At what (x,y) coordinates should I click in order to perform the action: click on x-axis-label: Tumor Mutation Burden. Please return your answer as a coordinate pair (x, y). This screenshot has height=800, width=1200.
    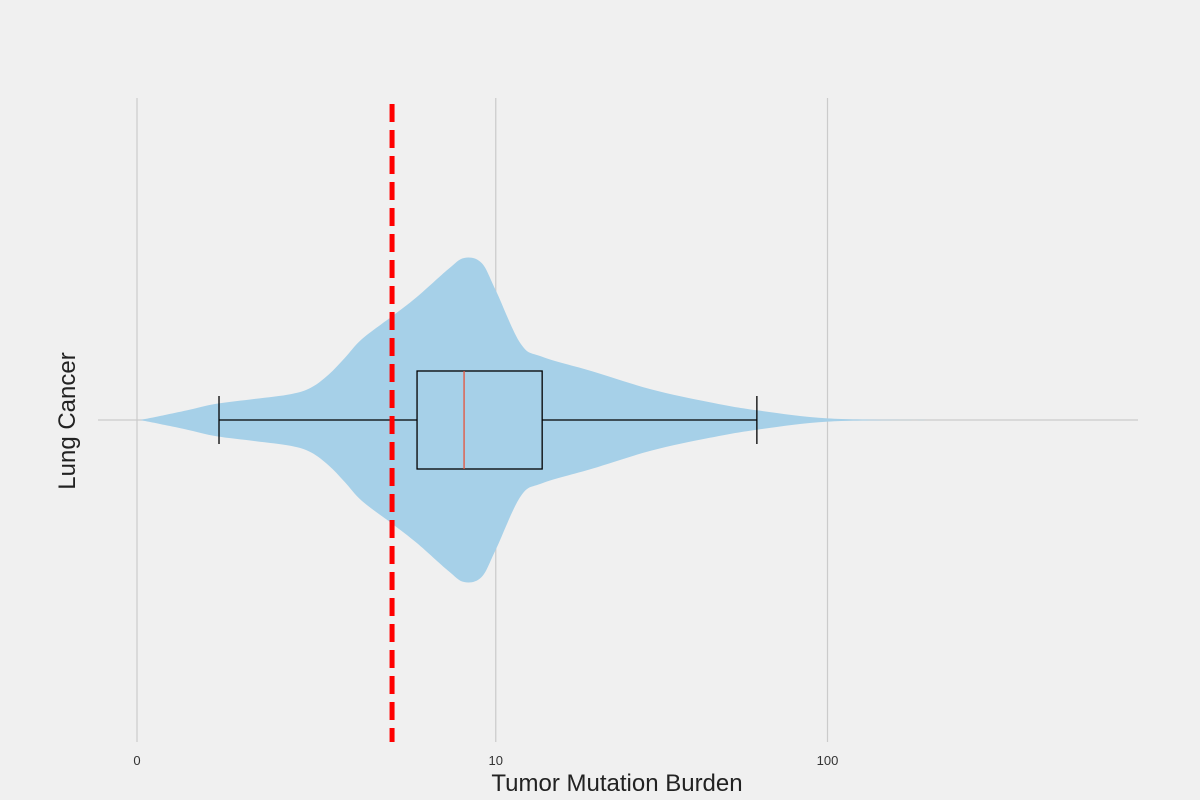
    Looking at the image, I should click on (616, 783).